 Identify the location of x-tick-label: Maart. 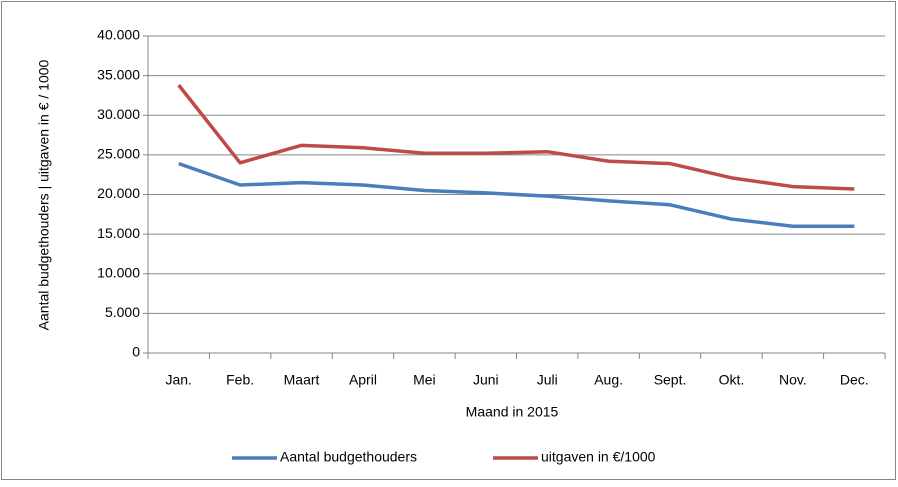
(302, 380).